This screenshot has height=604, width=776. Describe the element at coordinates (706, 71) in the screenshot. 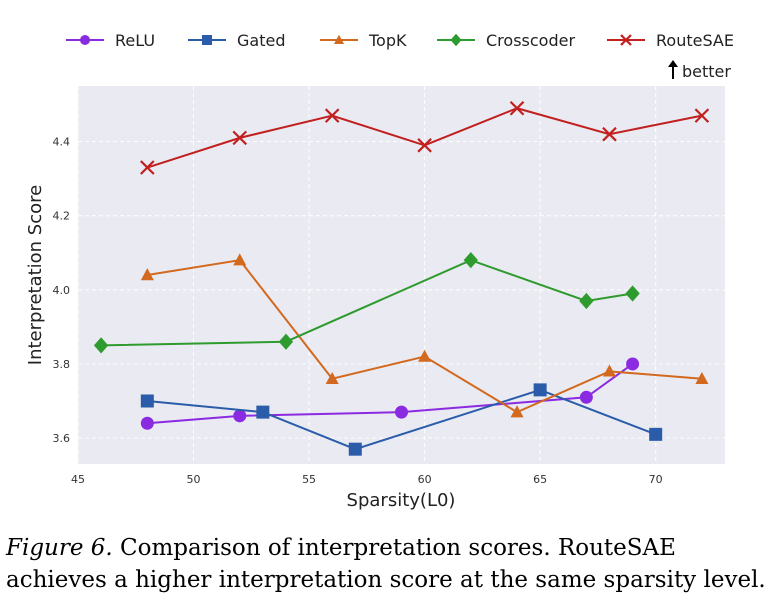

I see `better-label: better` at that location.